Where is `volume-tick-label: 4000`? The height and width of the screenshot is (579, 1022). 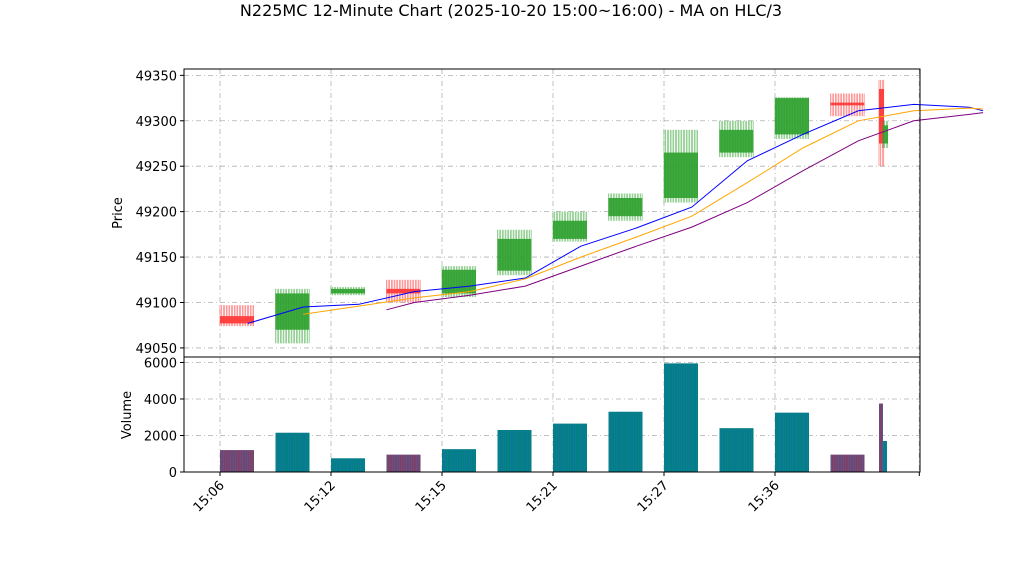 volume-tick-label: 4000 is located at coordinates (160, 400).